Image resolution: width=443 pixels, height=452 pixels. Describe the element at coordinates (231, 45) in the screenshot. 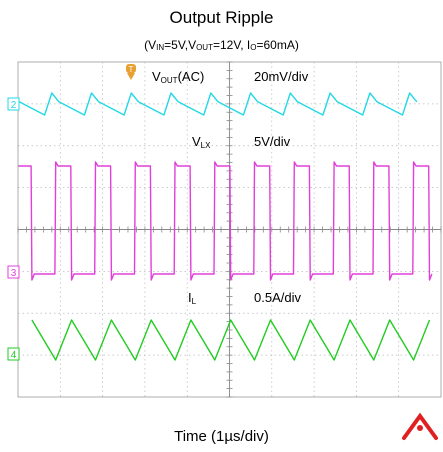

I see `subtitle-vout-val: =12V, I` at that location.